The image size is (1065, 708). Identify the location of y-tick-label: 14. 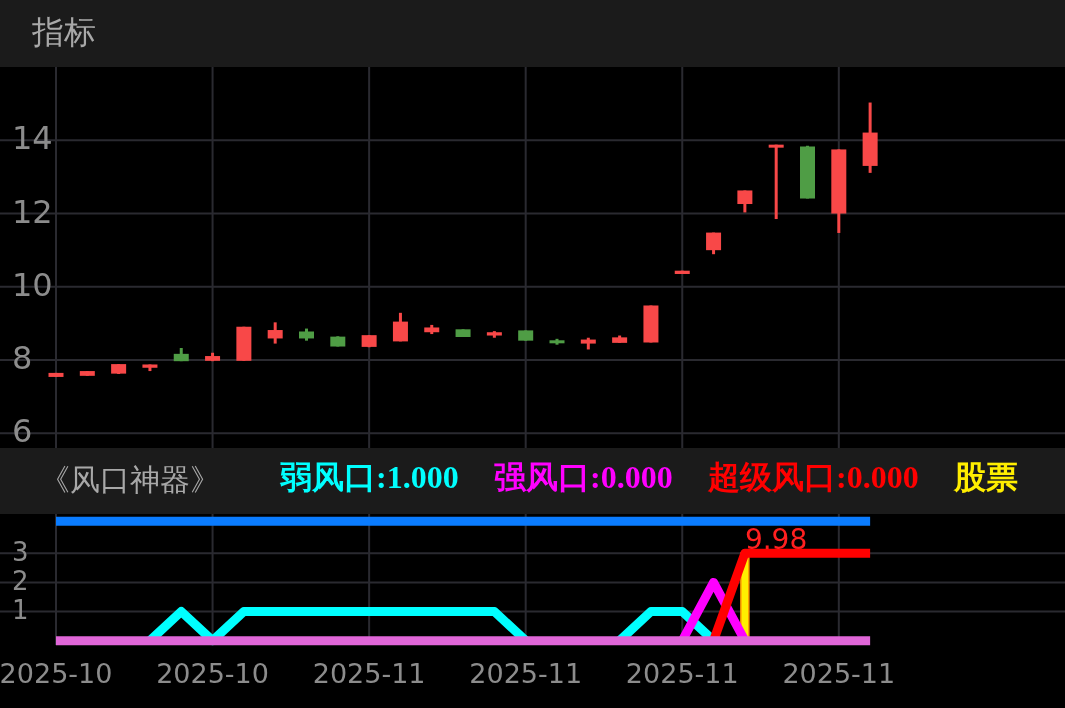
(32, 138).